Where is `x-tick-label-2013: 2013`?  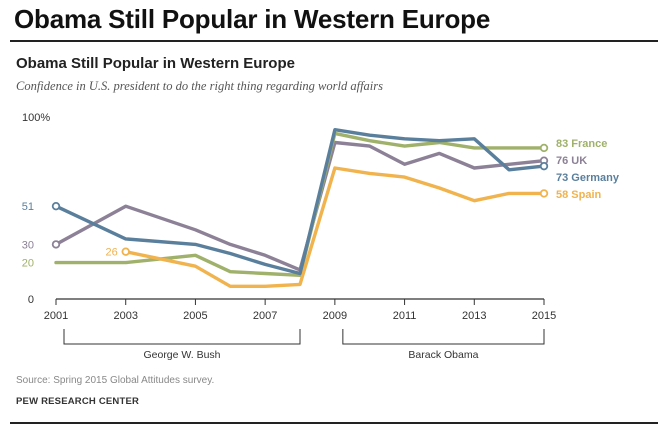
x-tick-label-2013: 2013 is located at coordinates (474, 316).